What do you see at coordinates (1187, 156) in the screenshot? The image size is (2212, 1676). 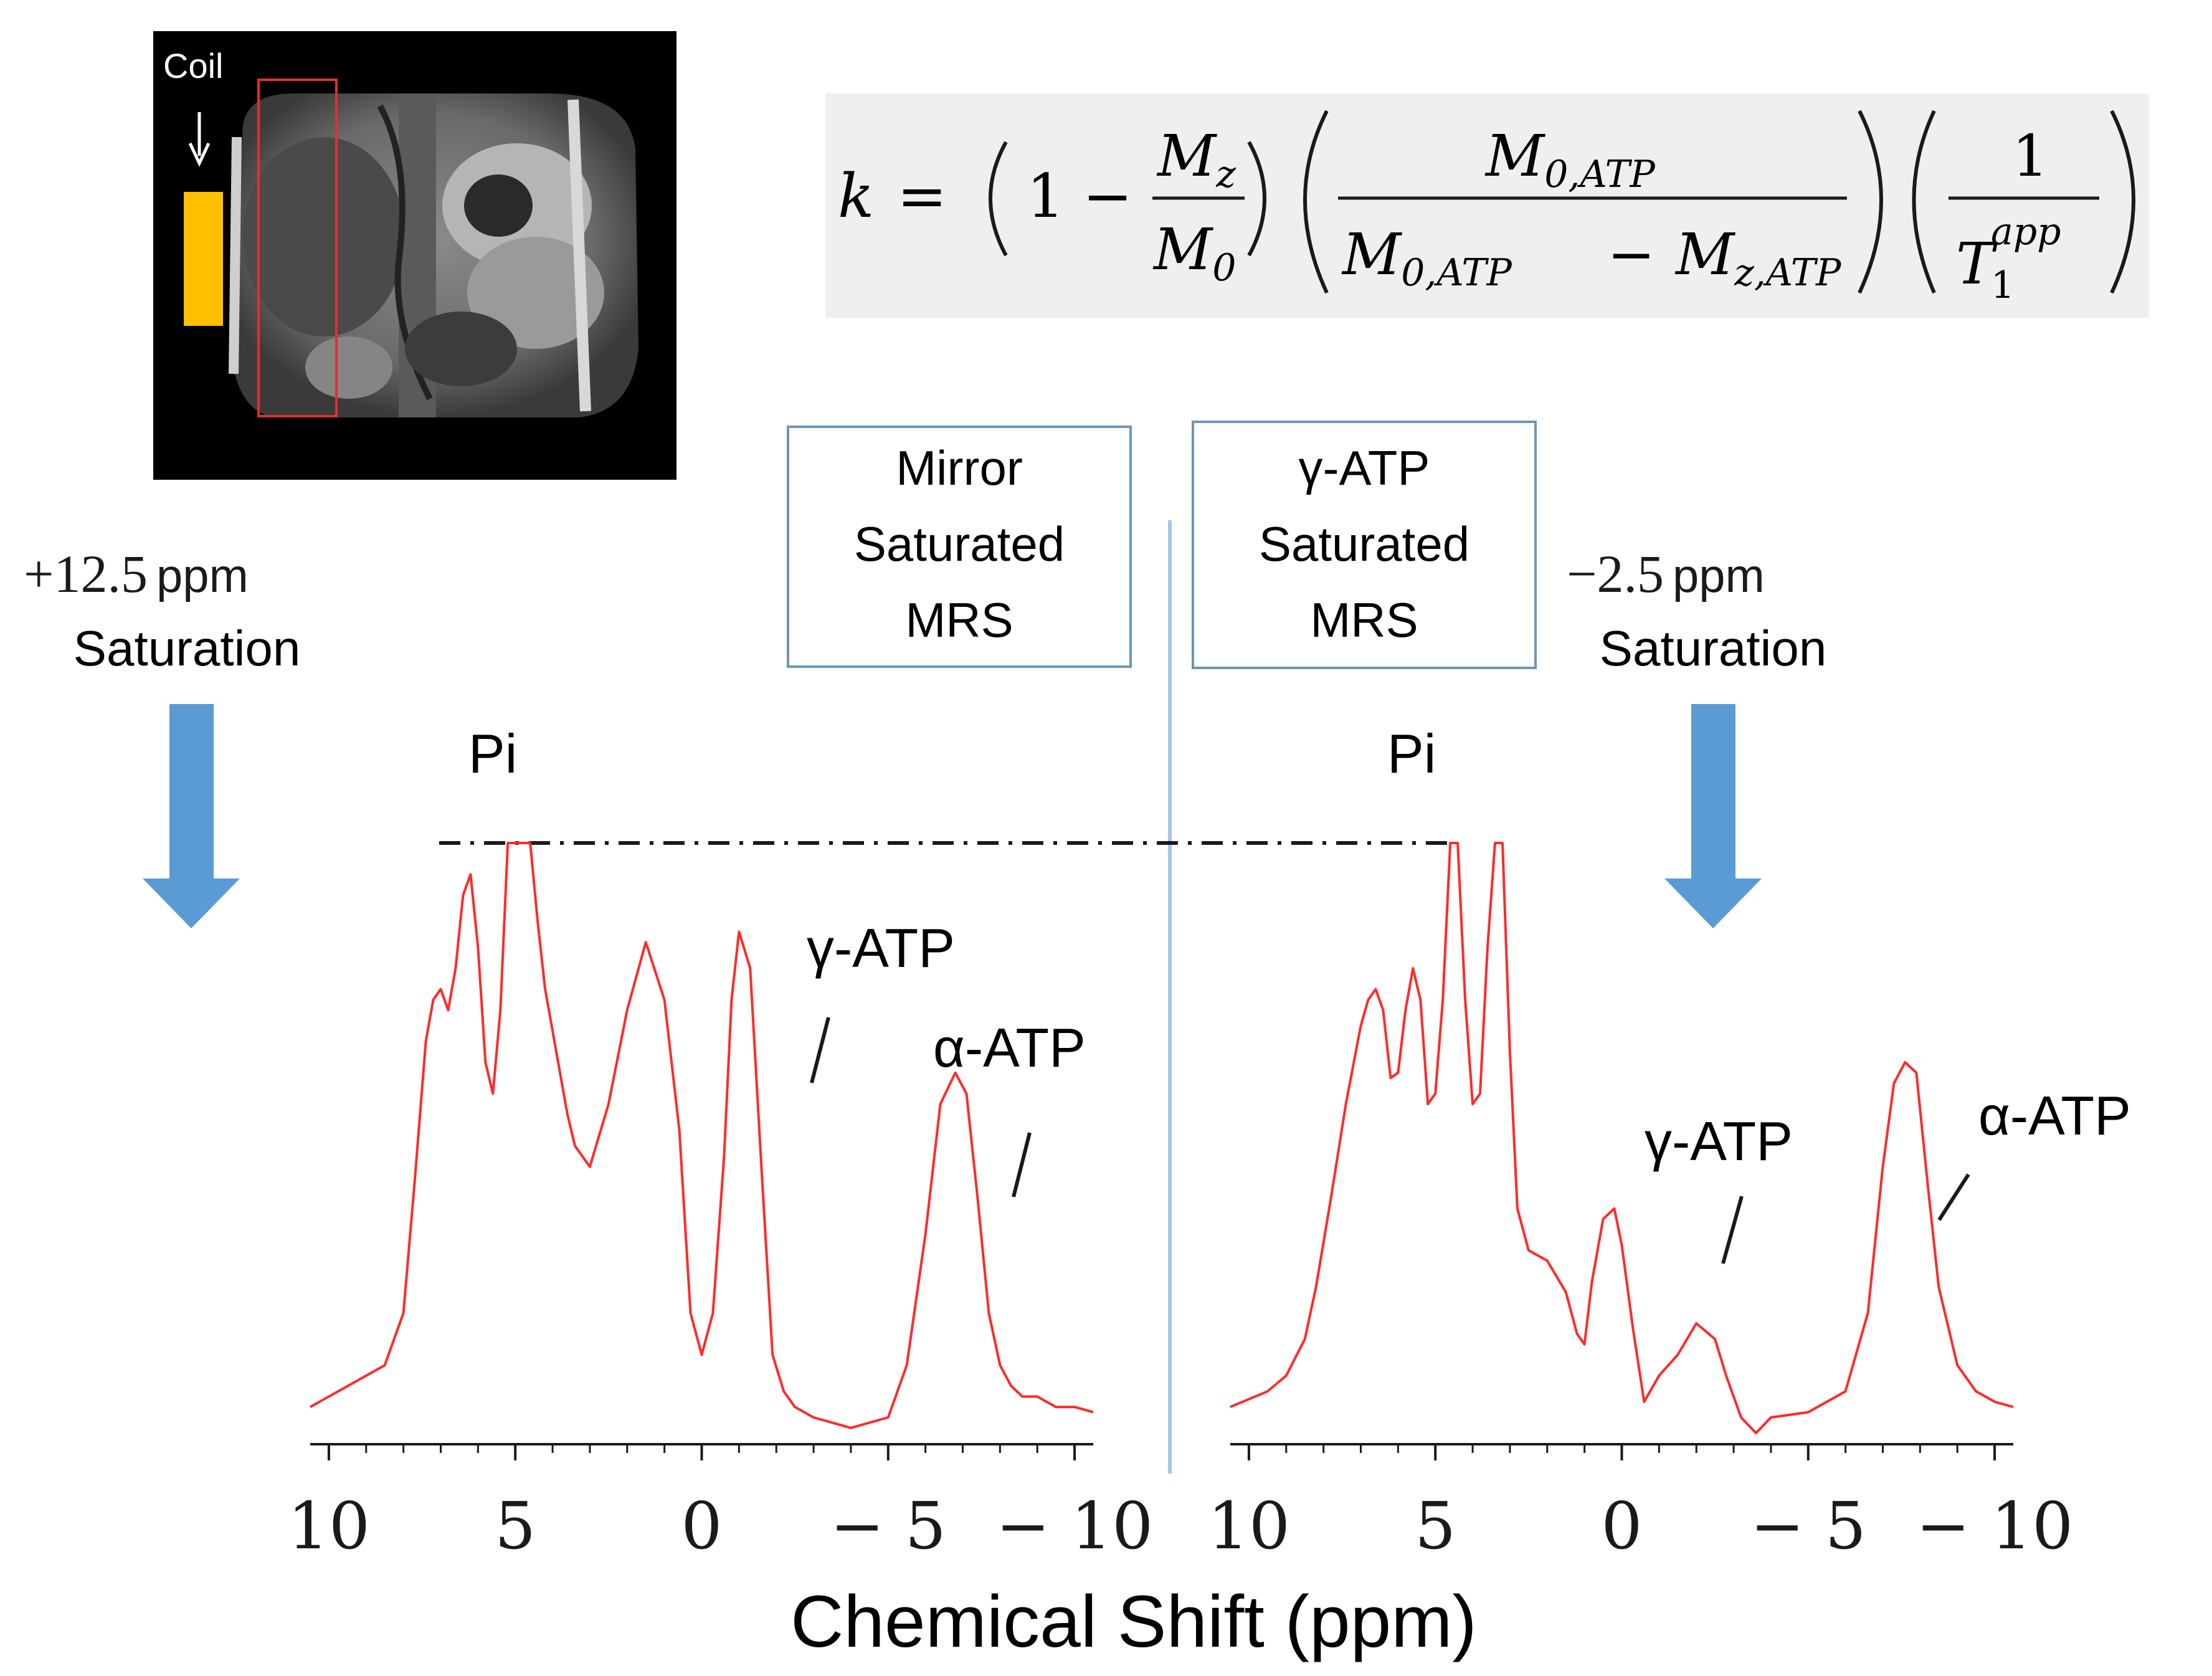 I see `eq-mz: M` at bounding box center [1187, 156].